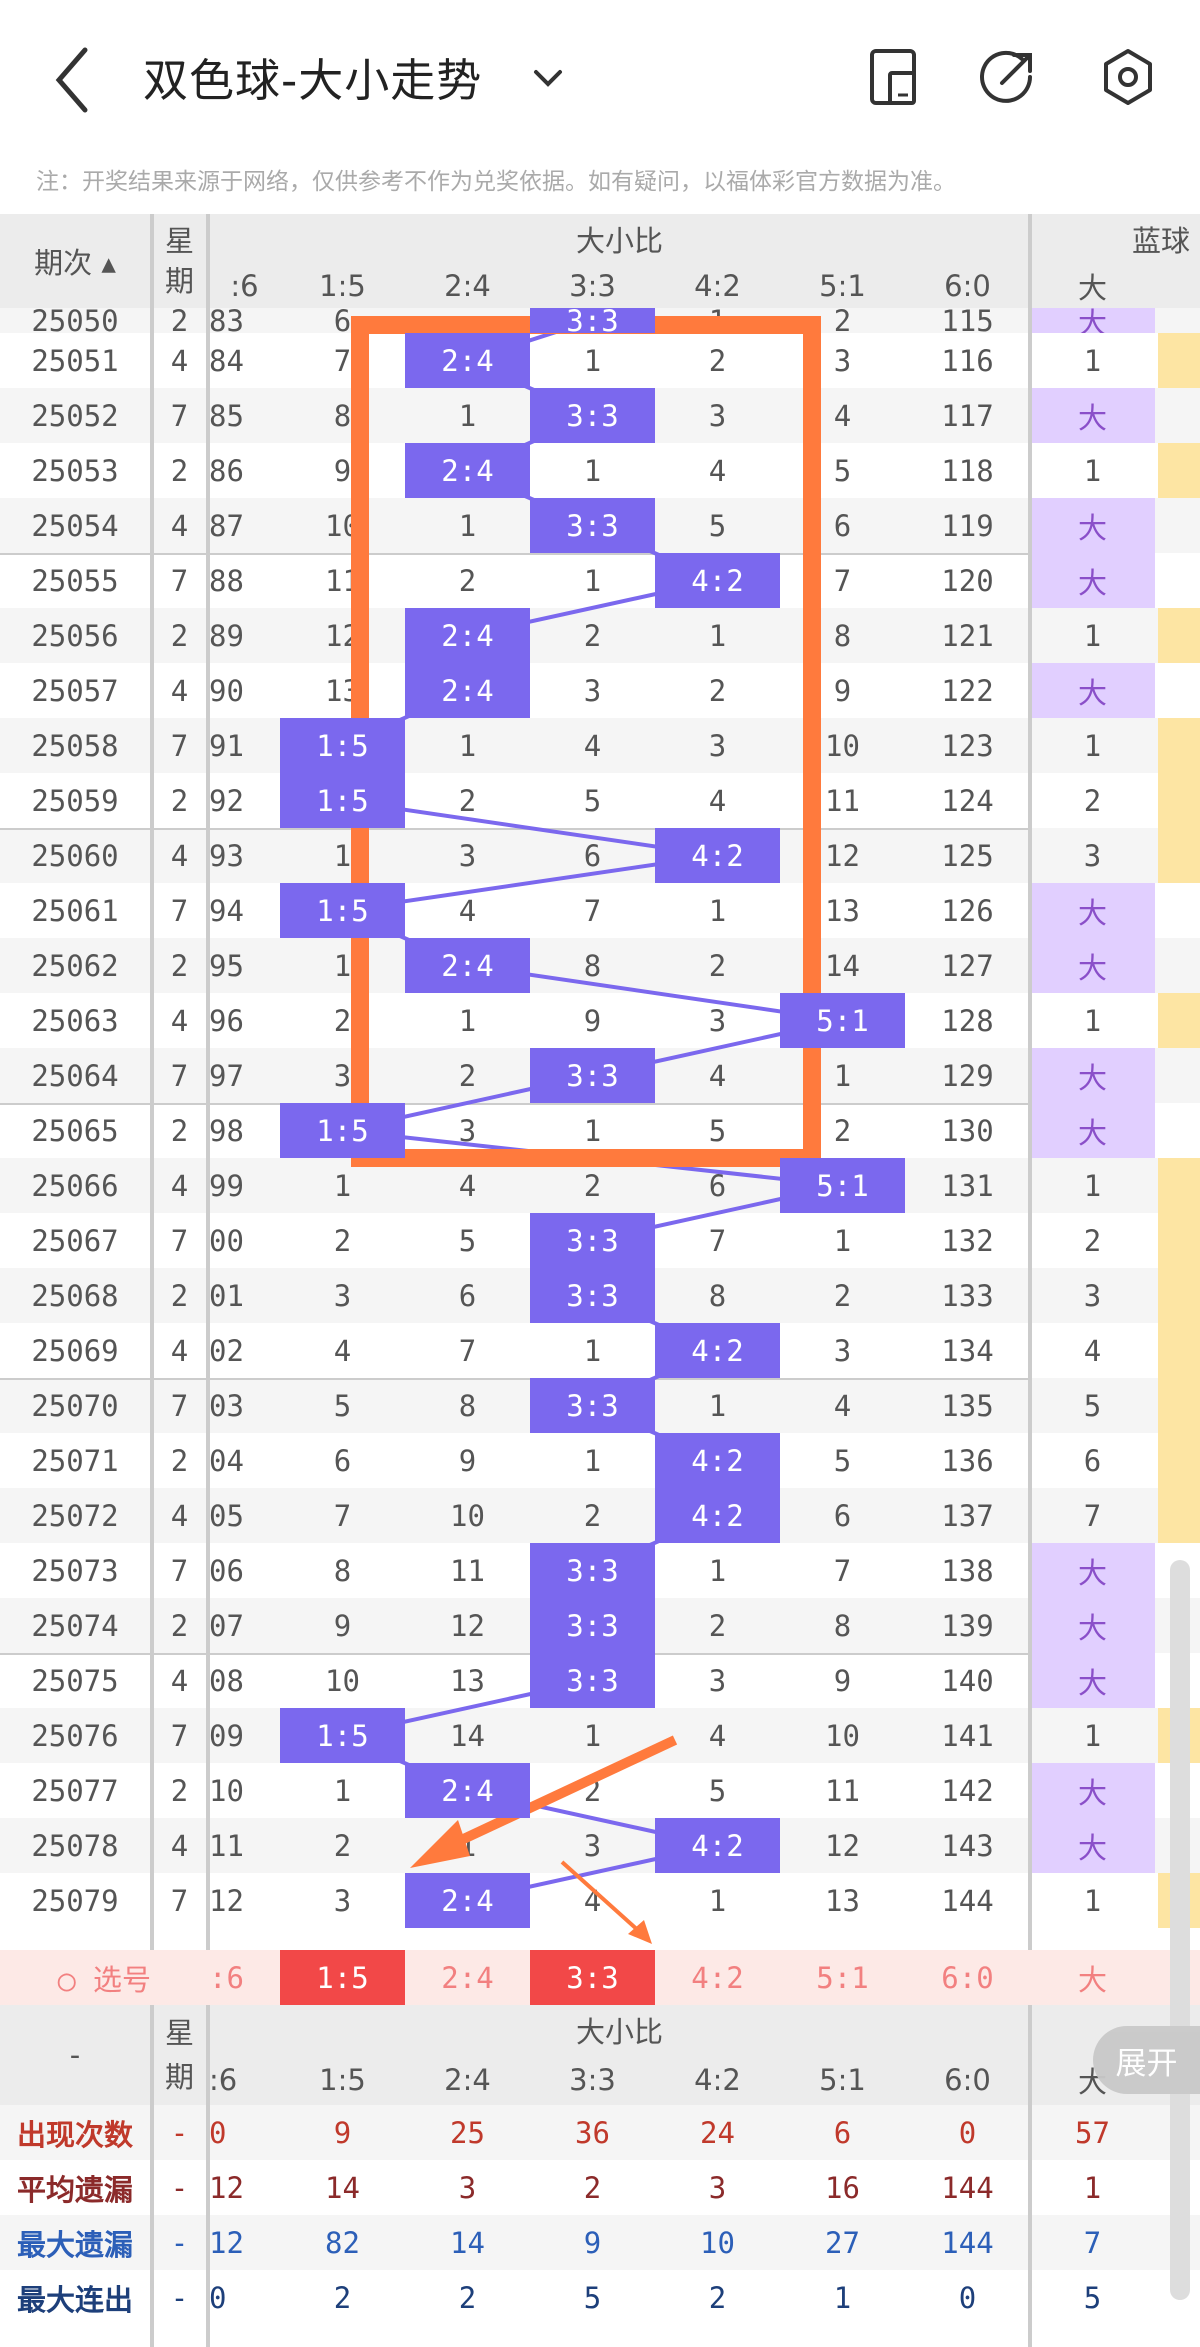  Describe the element at coordinates (226, 1350) in the screenshot. I see `row-c0: 02` at that location.